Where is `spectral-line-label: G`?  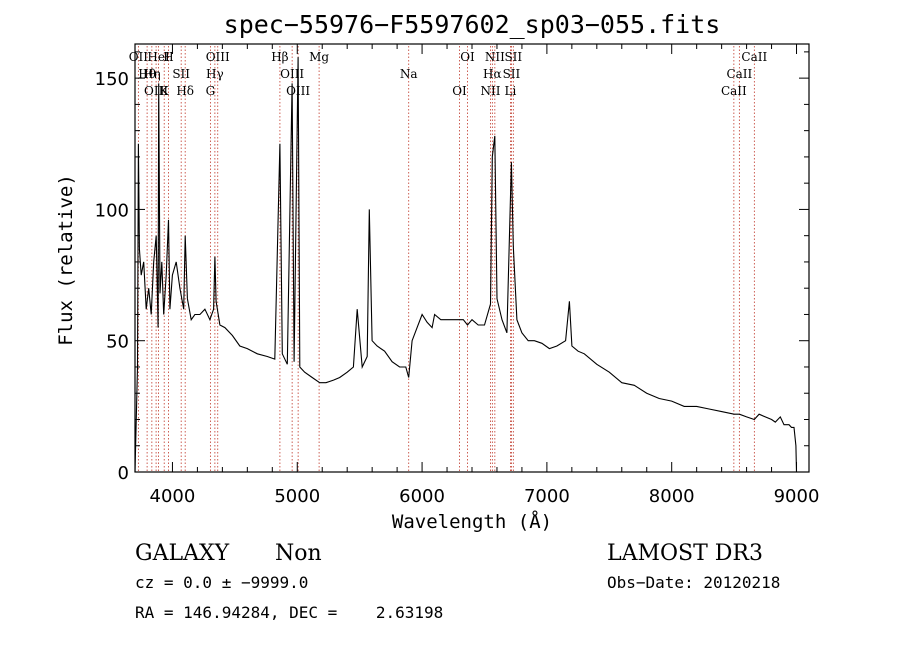 spectral-line-label: G is located at coordinates (211, 91).